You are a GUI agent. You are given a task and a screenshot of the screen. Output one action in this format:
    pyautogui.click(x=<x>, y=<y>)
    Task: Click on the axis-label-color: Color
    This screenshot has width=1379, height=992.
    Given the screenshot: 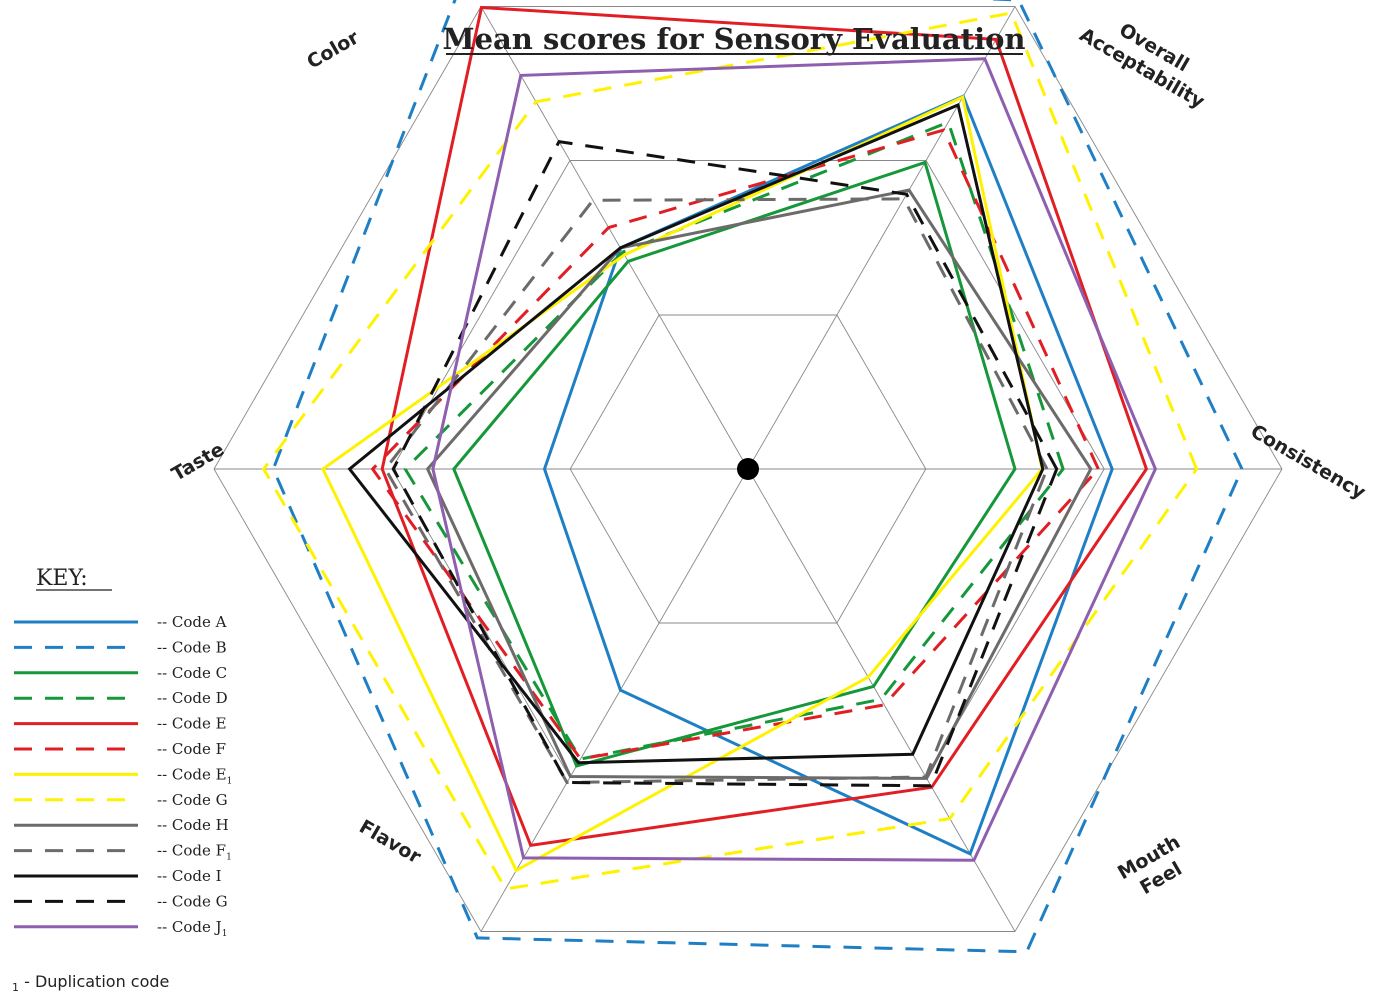 What is the action you would take?
    pyautogui.click(x=333, y=49)
    